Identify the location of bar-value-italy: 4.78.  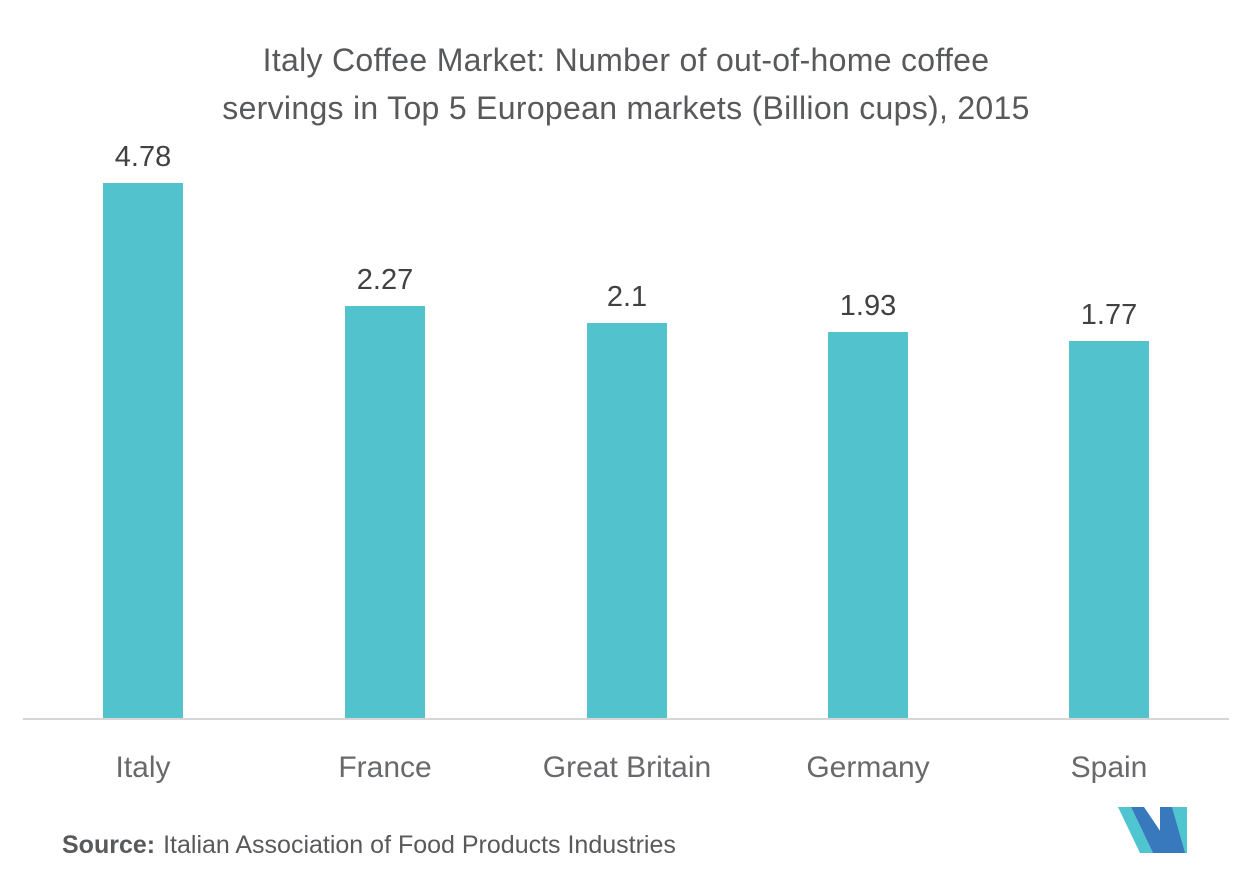
(143, 157).